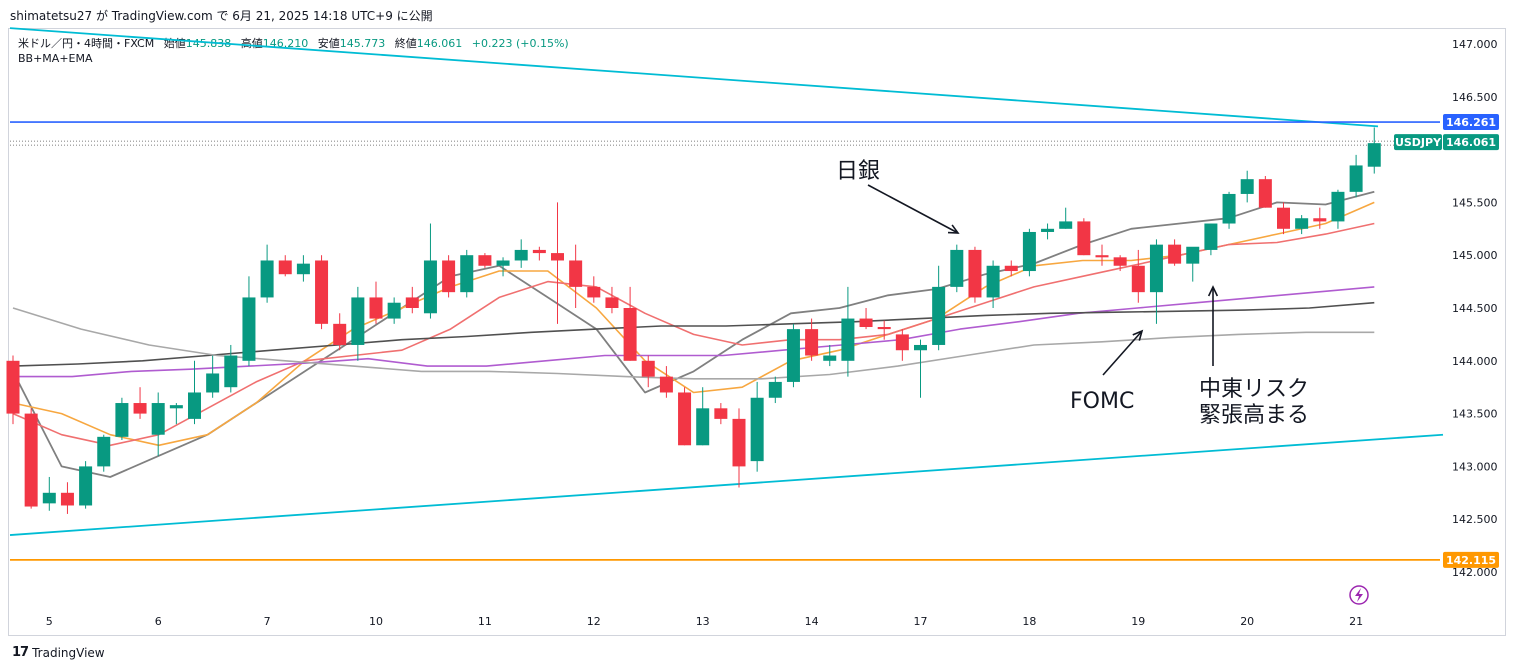  Describe the element at coordinates (520, 43) in the screenshot. I see `change-value: +0.223 (+0.15%)` at that location.